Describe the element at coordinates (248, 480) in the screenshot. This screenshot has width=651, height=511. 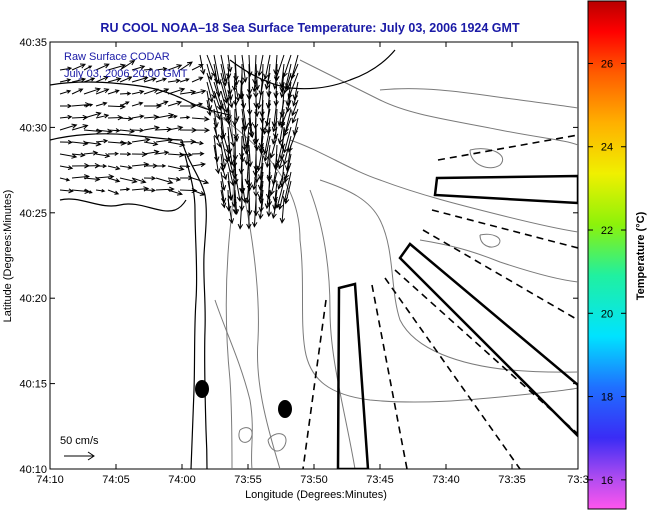
I see `x-tick-label: 73:55` at that location.